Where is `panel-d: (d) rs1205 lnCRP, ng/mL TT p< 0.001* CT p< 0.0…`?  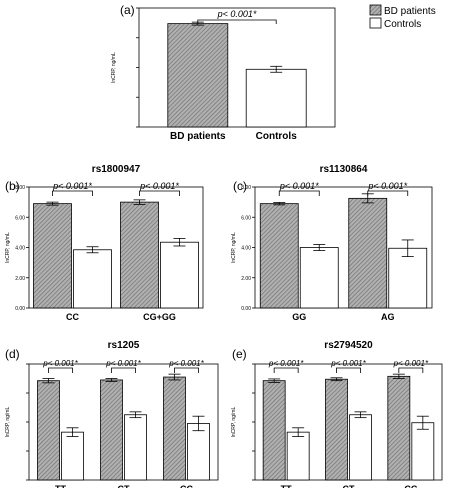
panel-d: (d) rs1205 lnCRP, ng/mL TT p< 0.001* CT p< 0.0… is located at coordinates (112, 414).